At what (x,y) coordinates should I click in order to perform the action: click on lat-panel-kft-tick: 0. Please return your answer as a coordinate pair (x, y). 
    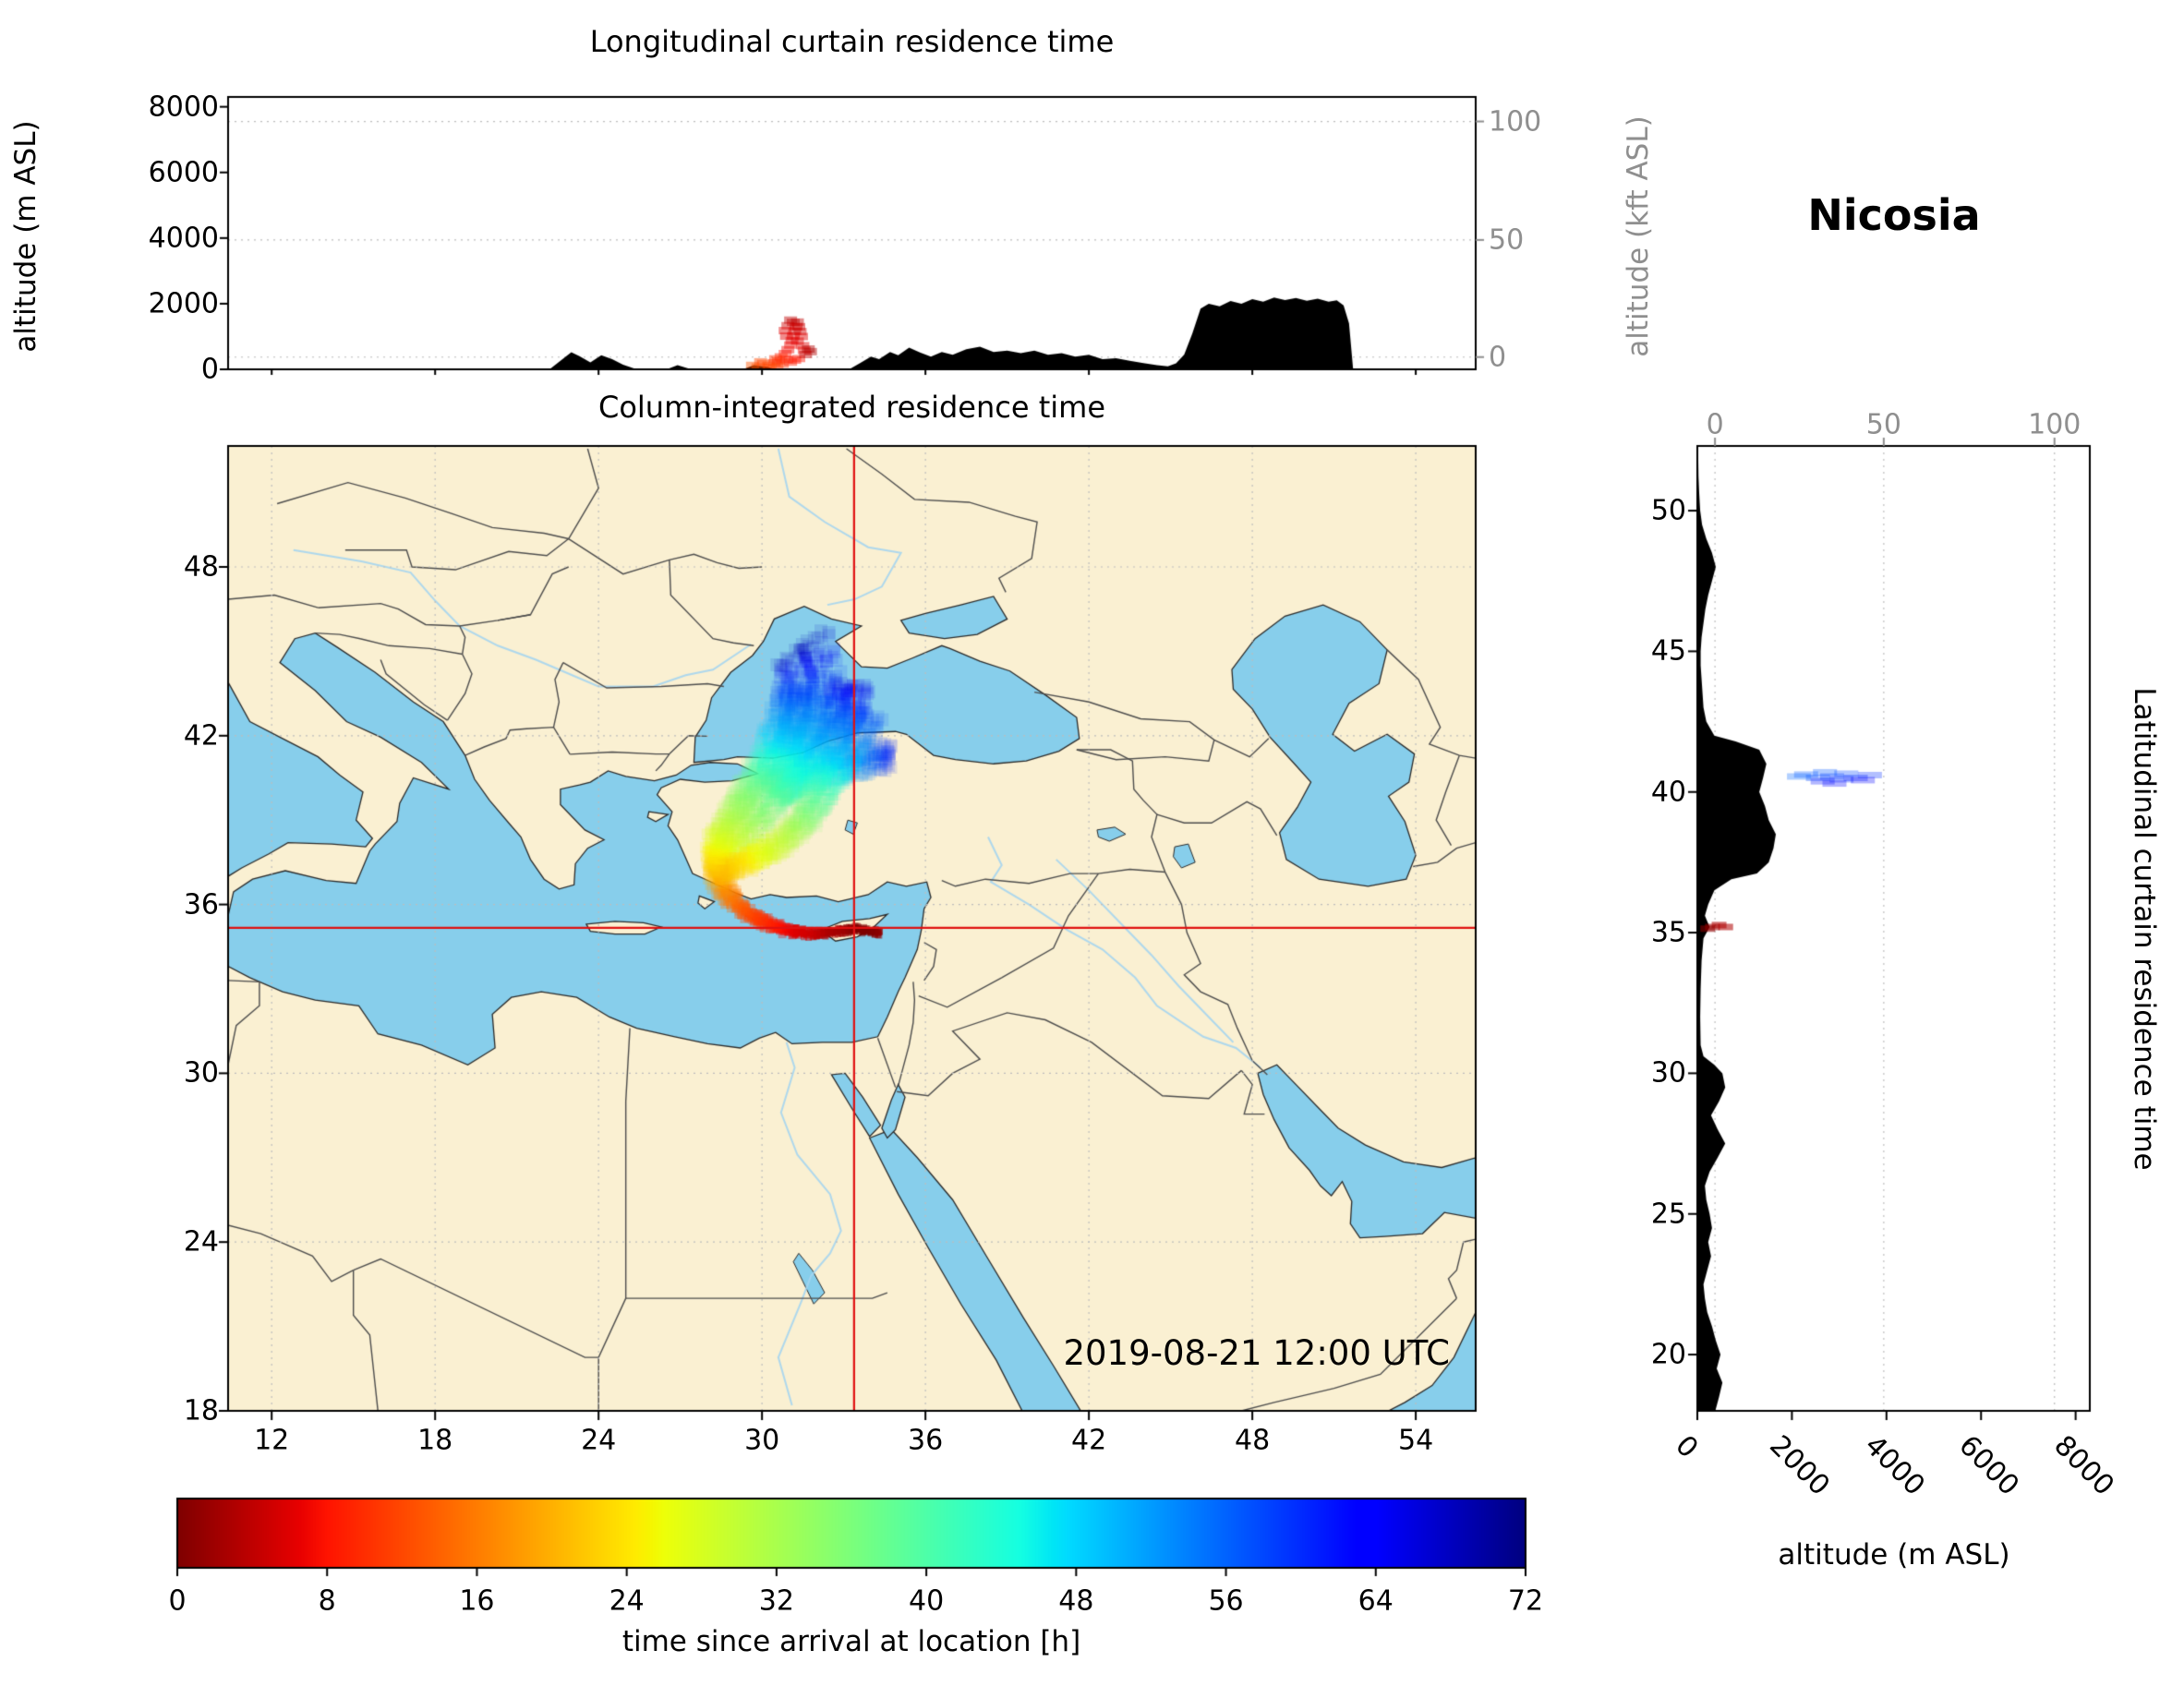
    Looking at the image, I should click on (1715, 424).